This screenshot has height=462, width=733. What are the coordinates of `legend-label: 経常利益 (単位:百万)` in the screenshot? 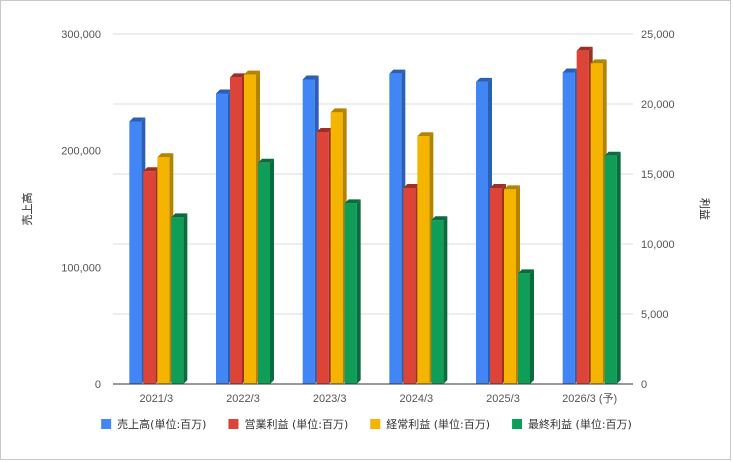 It's located at (438, 424).